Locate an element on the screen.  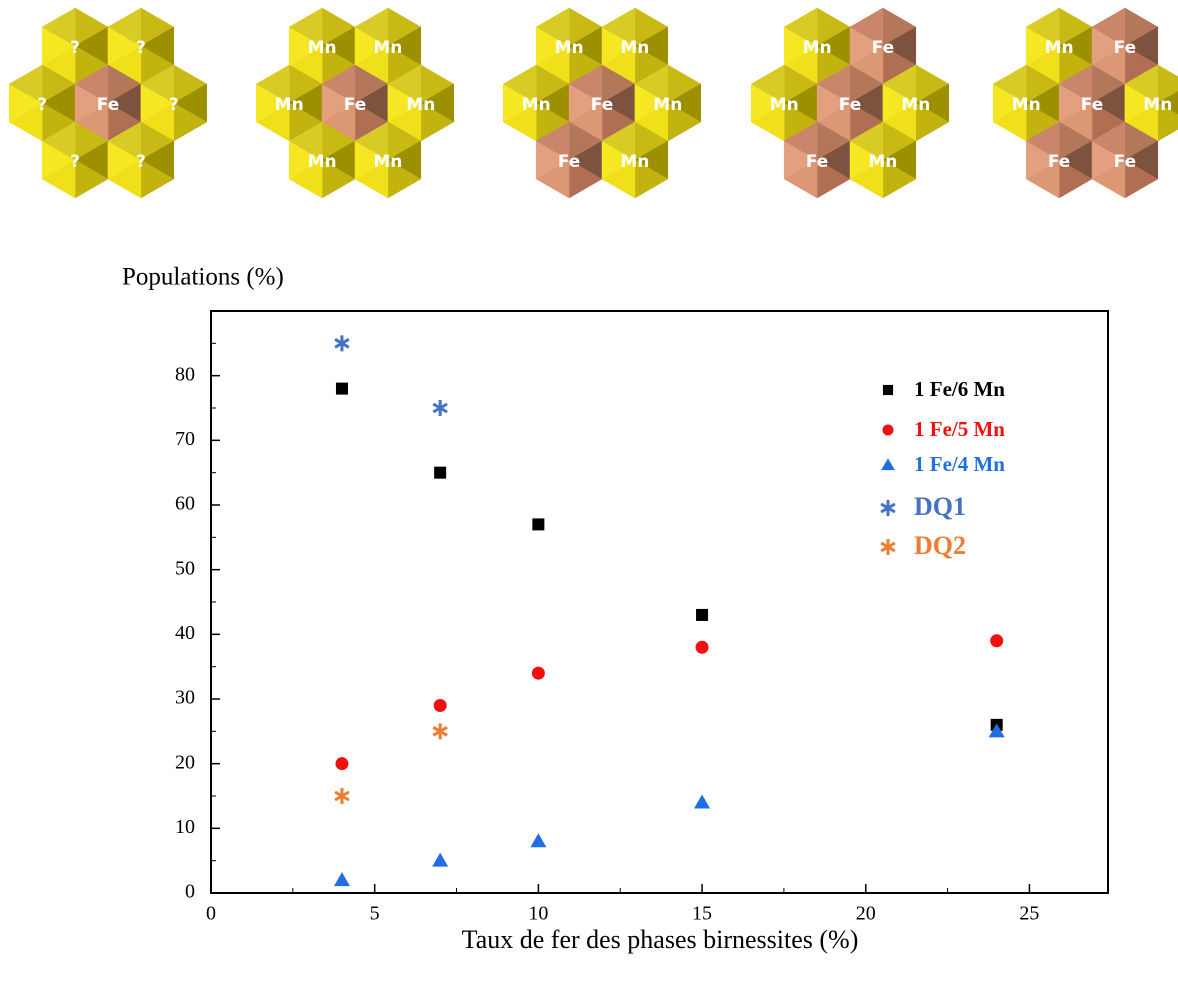
legend-label: DQ2 is located at coordinates (940, 545).